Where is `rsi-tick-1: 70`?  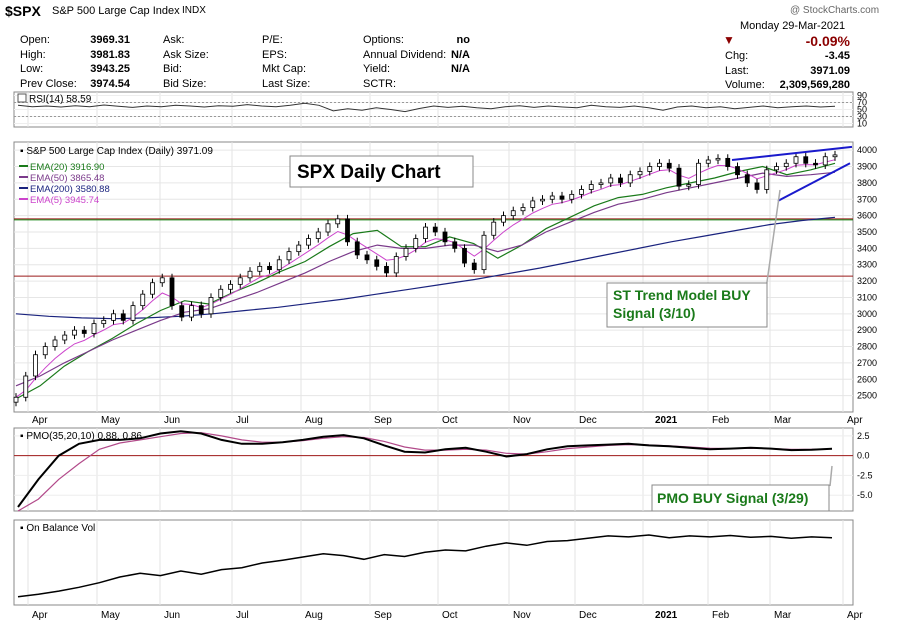 rsi-tick-1: 70 is located at coordinates (862, 103).